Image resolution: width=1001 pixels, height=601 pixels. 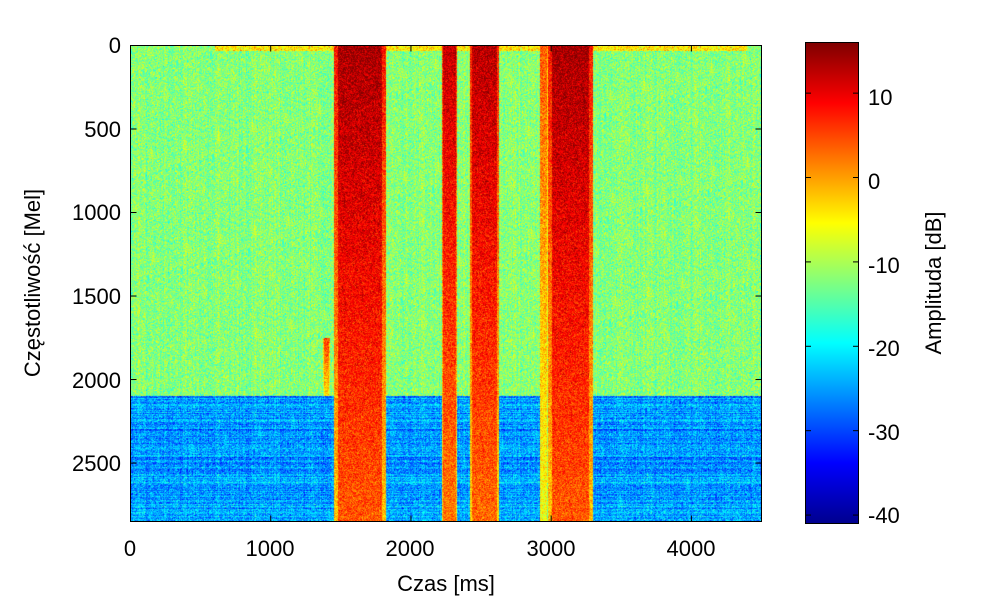 What do you see at coordinates (880, 97) in the screenshot?
I see `colorbar-tick-label: 10` at bounding box center [880, 97].